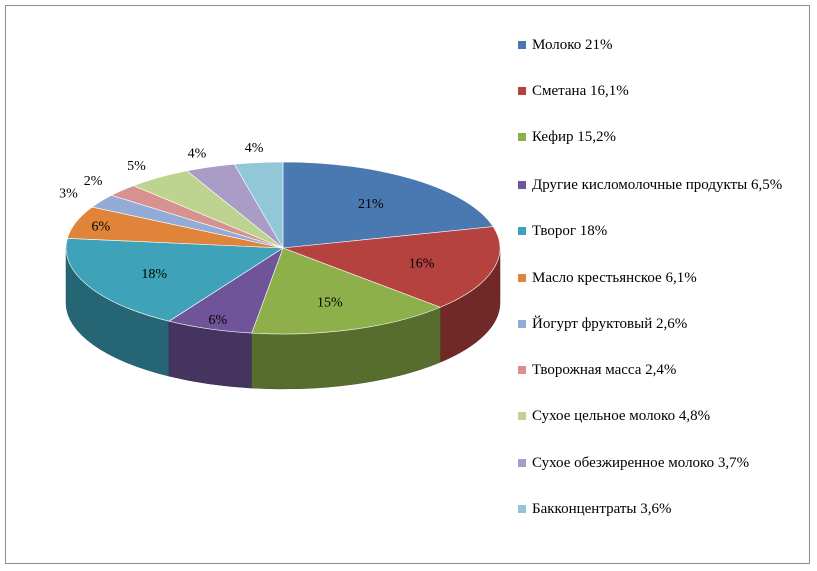 Image resolution: width=817 pixels, height=571 pixels. What do you see at coordinates (254, 148) in the screenshot?
I see `pie-data-label-10: 4%` at bounding box center [254, 148].